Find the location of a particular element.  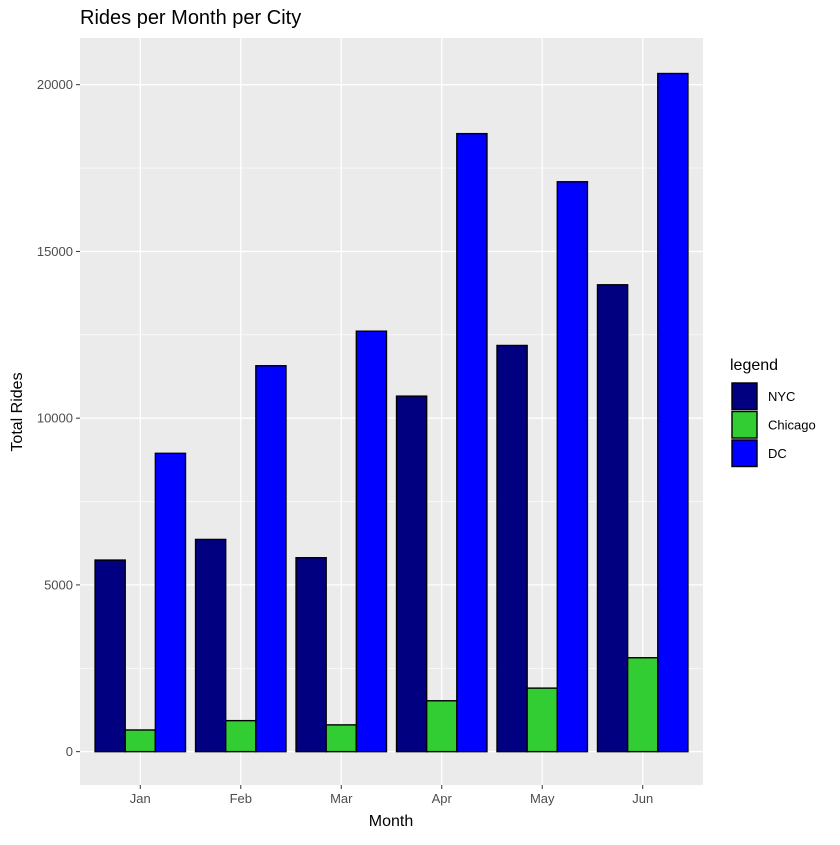

x-tick-label: Apr is located at coordinates (442, 798).